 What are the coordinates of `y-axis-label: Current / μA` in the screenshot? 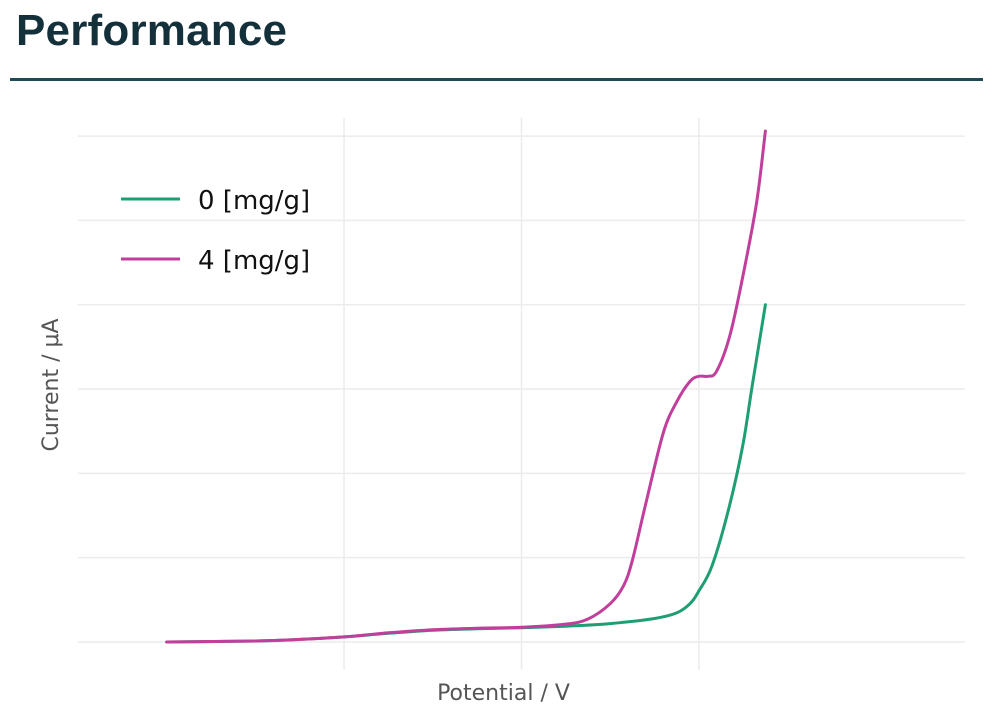 It's located at (51, 384).